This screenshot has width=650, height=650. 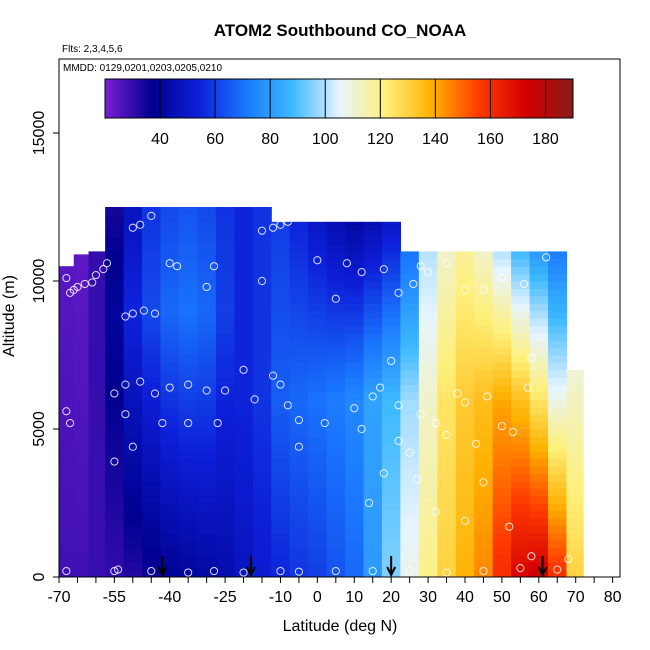 I want to click on colorbar-tick-label: 80, so click(x=270, y=139).